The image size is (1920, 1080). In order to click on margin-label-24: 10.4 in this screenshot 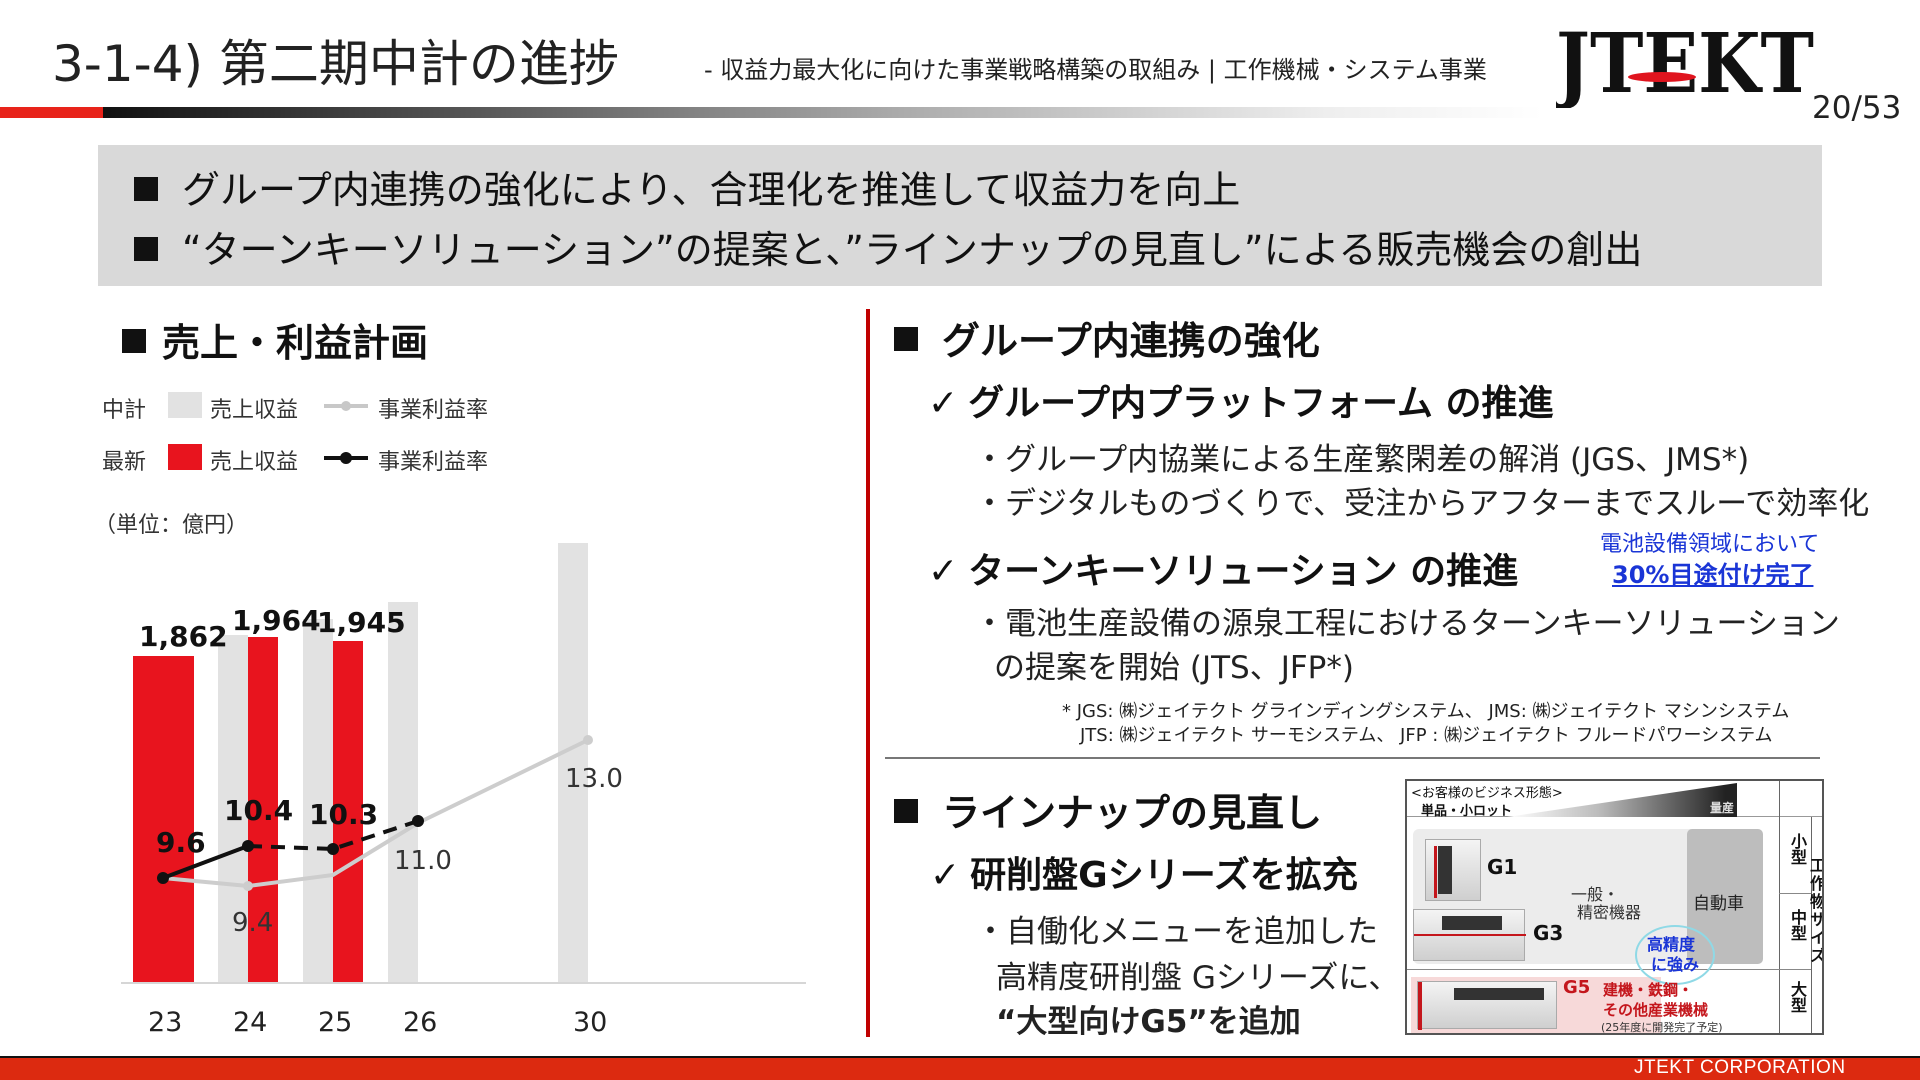, I will do `click(259, 810)`.